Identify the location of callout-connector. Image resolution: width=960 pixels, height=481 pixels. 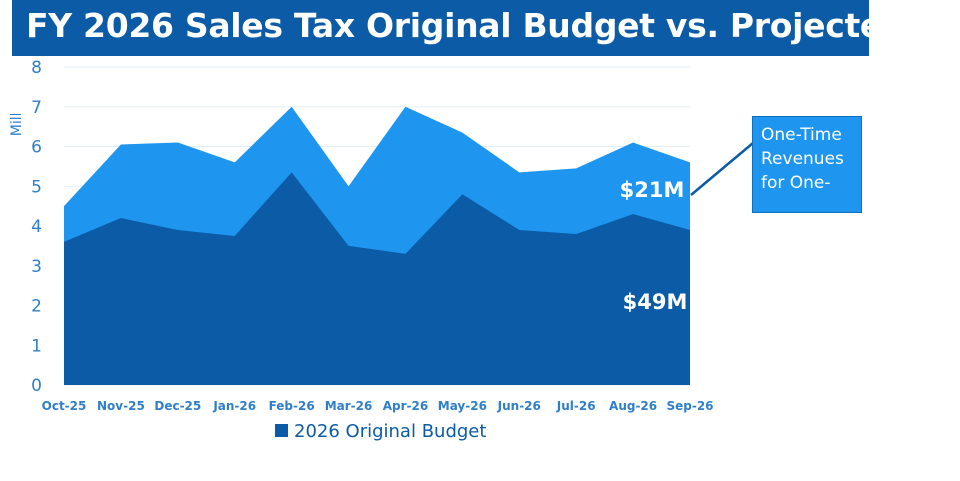
(722, 169).